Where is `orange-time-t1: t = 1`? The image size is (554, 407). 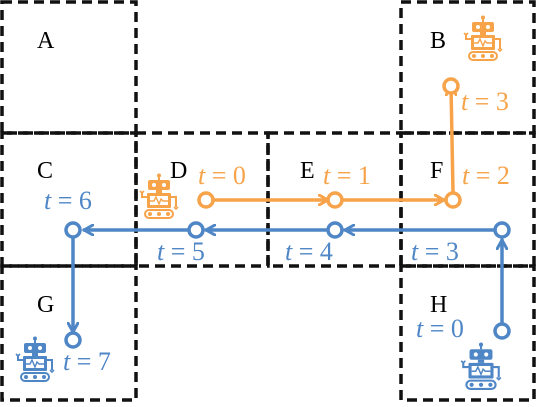 orange-time-t1: t = 1 is located at coordinates (347, 175).